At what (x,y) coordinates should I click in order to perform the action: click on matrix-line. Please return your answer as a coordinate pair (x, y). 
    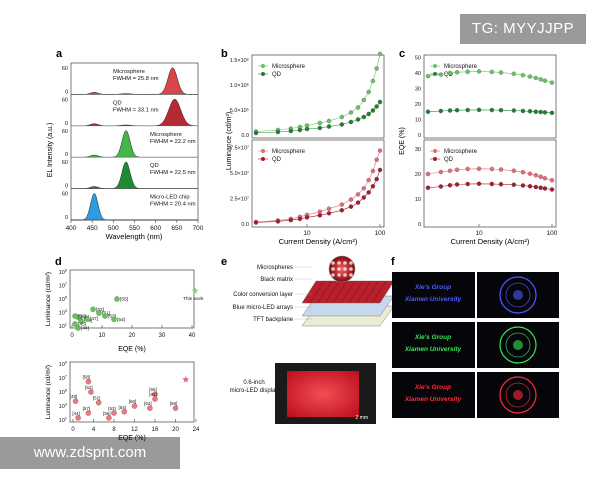
    Looking at the image, I should click on (355, 292).